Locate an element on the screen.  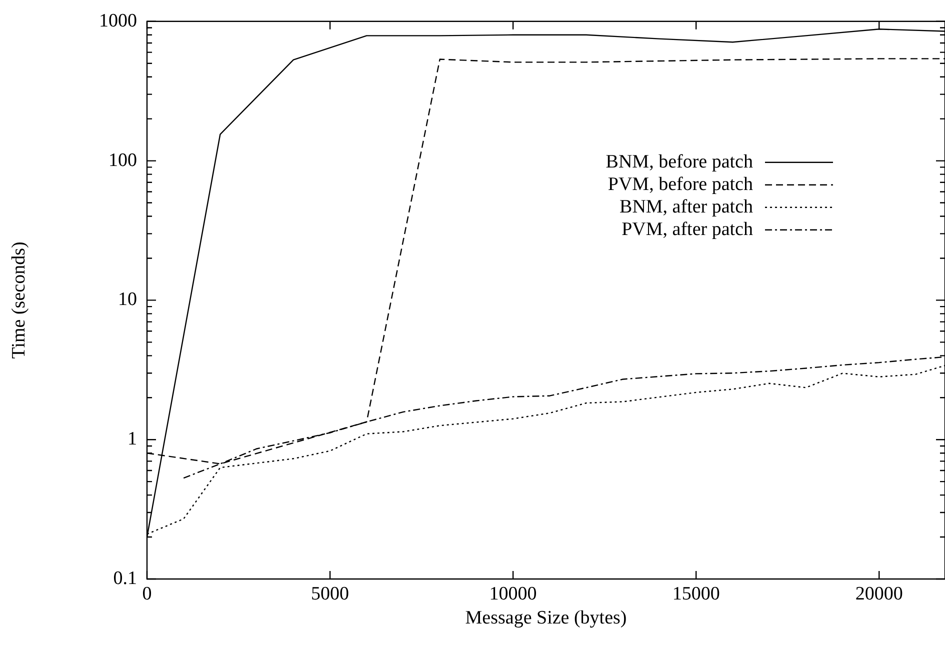
y-tick-label: 1000 is located at coordinates (118, 21).